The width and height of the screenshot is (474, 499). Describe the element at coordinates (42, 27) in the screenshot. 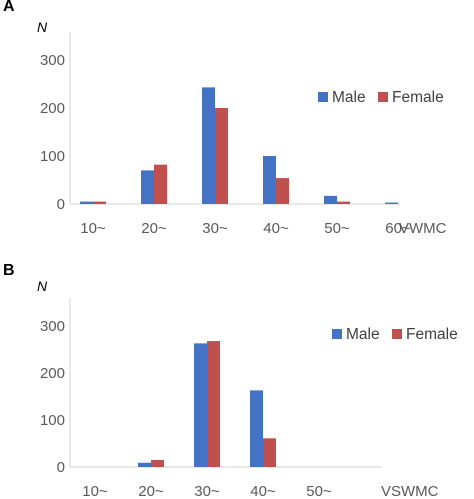

I see `y-axis-label-a: N` at that location.